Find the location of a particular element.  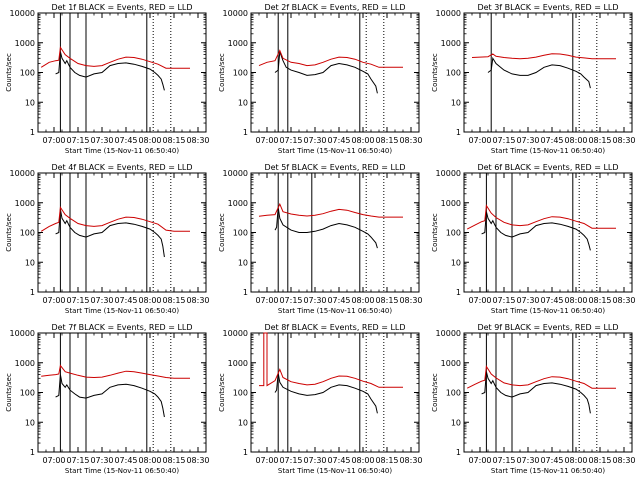

panel-title: Det 8f BLACK = Events, RED = LLD is located at coordinates (334, 327).